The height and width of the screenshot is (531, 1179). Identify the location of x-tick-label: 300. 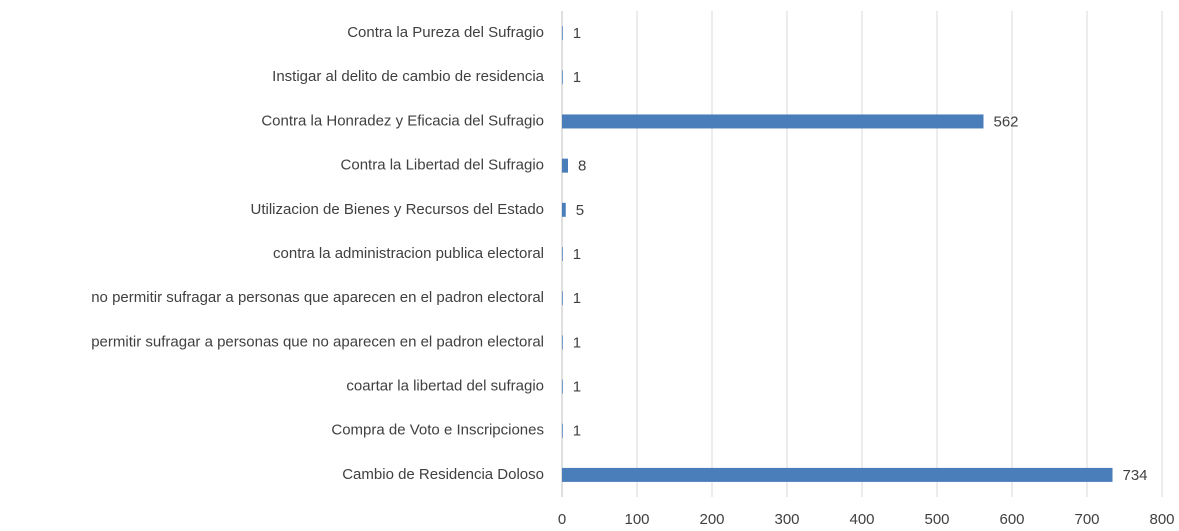
(786, 519).